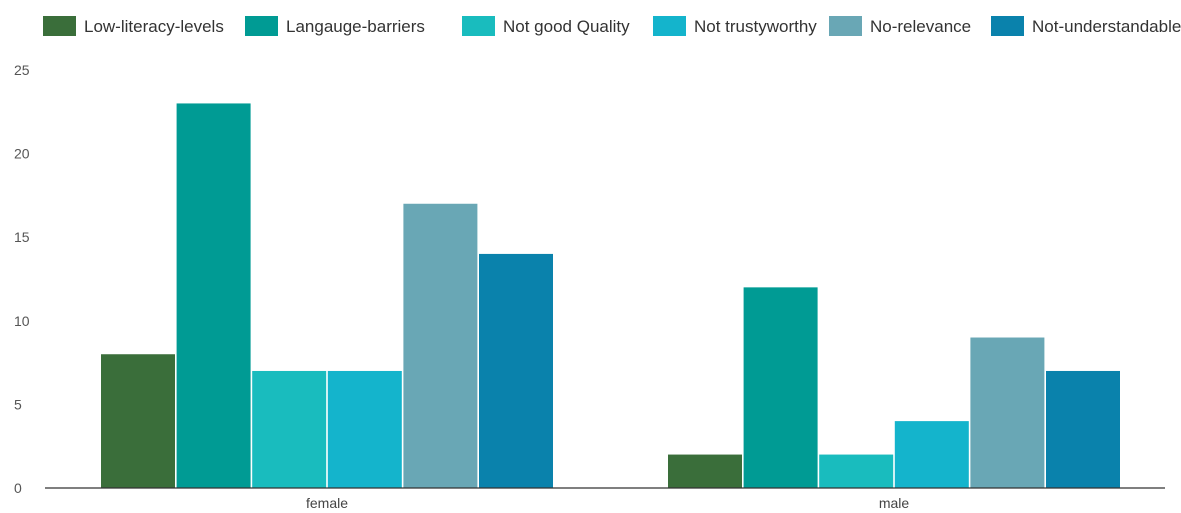 The image size is (1181, 513). Describe the element at coordinates (920, 26) in the screenshot. I see `legend-label: No-relevance` at that location.